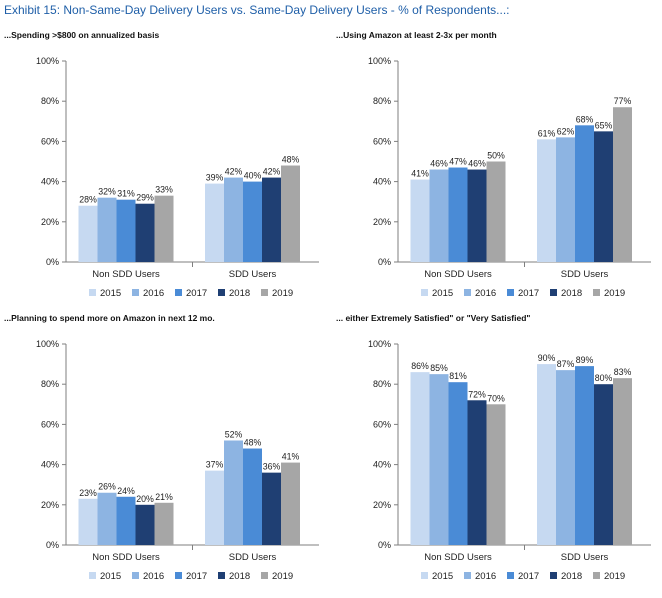 The image size is (662, 598). What do you see at coordinates (420, 174) in the screenshot?
I see `data-label: 41%` at bounding box center [420, 174].